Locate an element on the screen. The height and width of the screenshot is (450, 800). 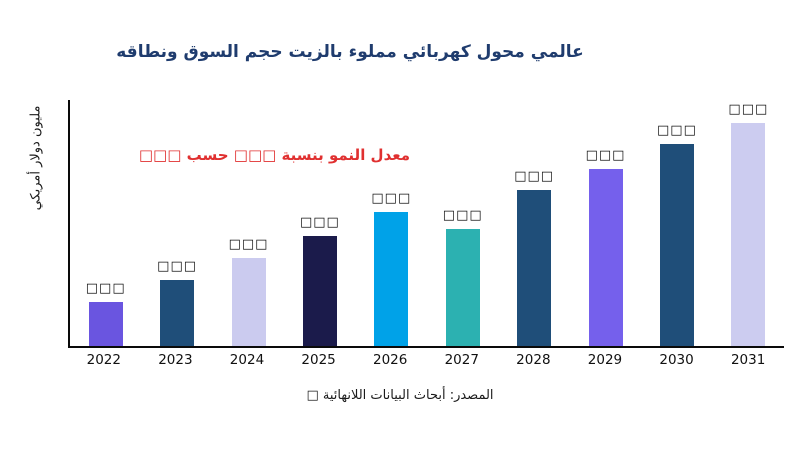
bar-2025 is located at coordinates (319, 290).